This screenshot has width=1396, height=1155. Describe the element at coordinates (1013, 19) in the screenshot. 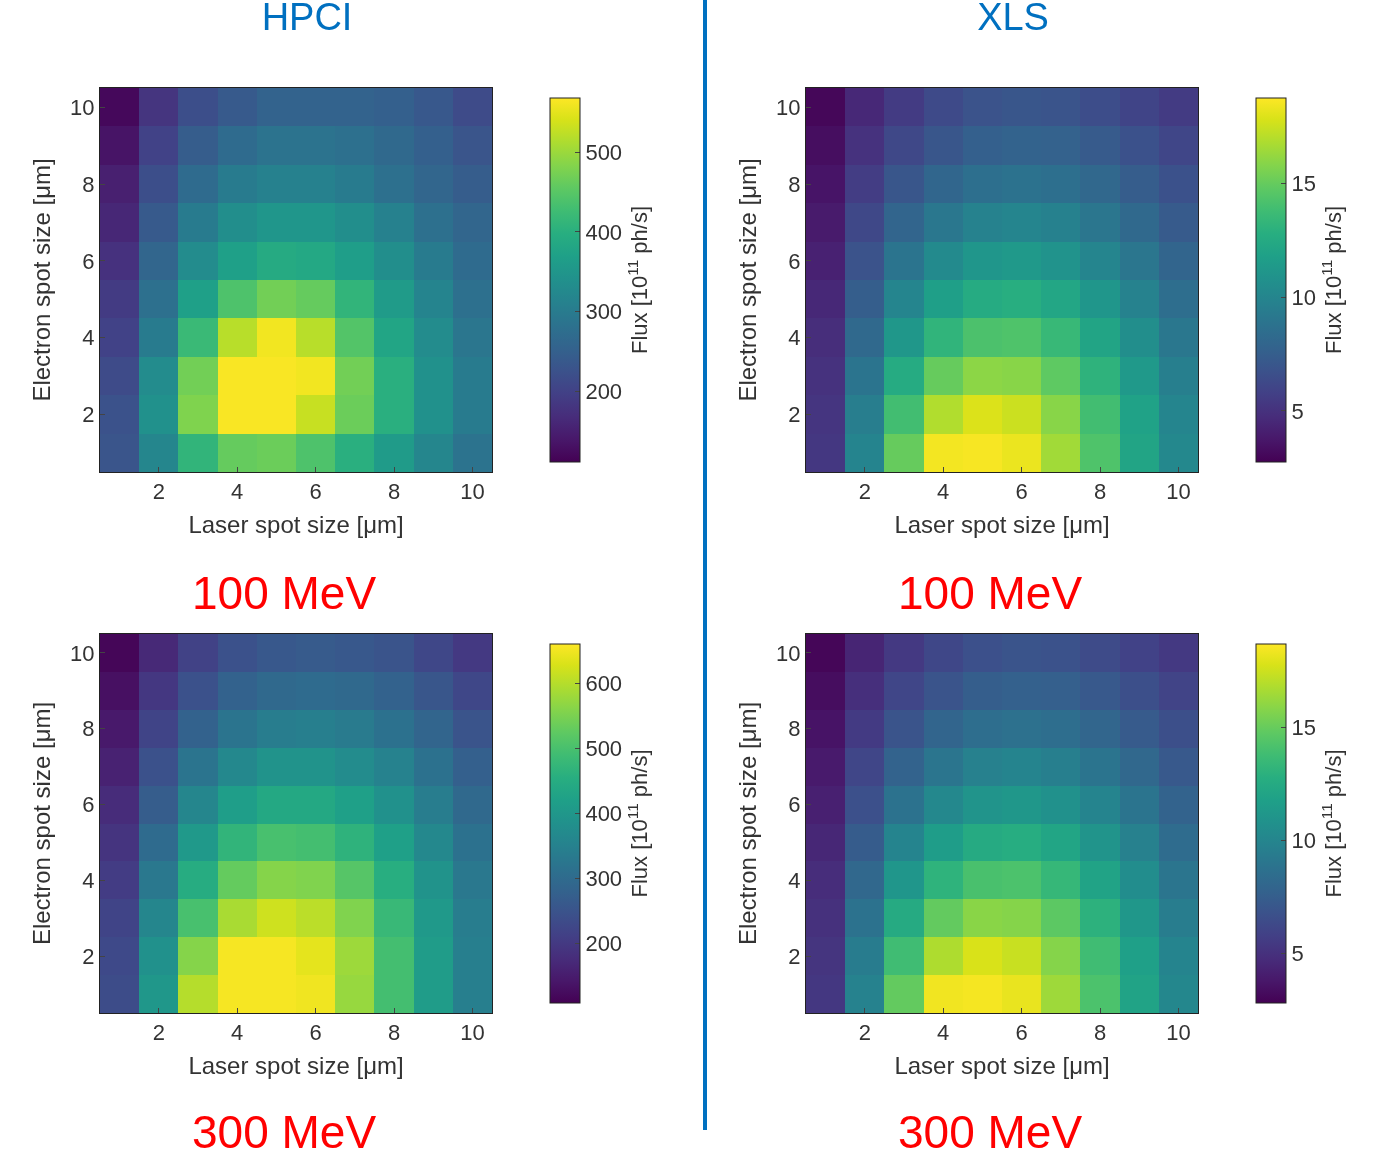

I see `chart-title: XLS` at that location.